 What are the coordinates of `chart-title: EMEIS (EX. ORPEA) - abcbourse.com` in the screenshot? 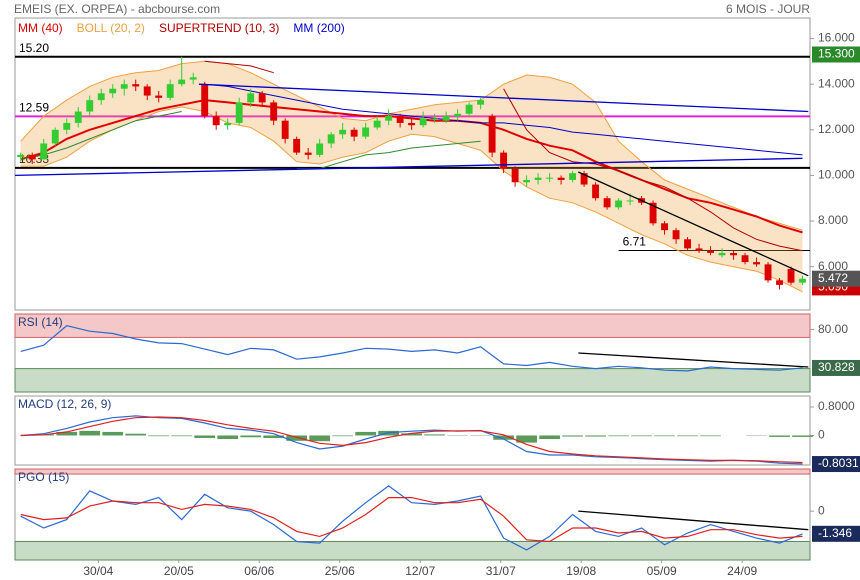 It's located at (117, 9).